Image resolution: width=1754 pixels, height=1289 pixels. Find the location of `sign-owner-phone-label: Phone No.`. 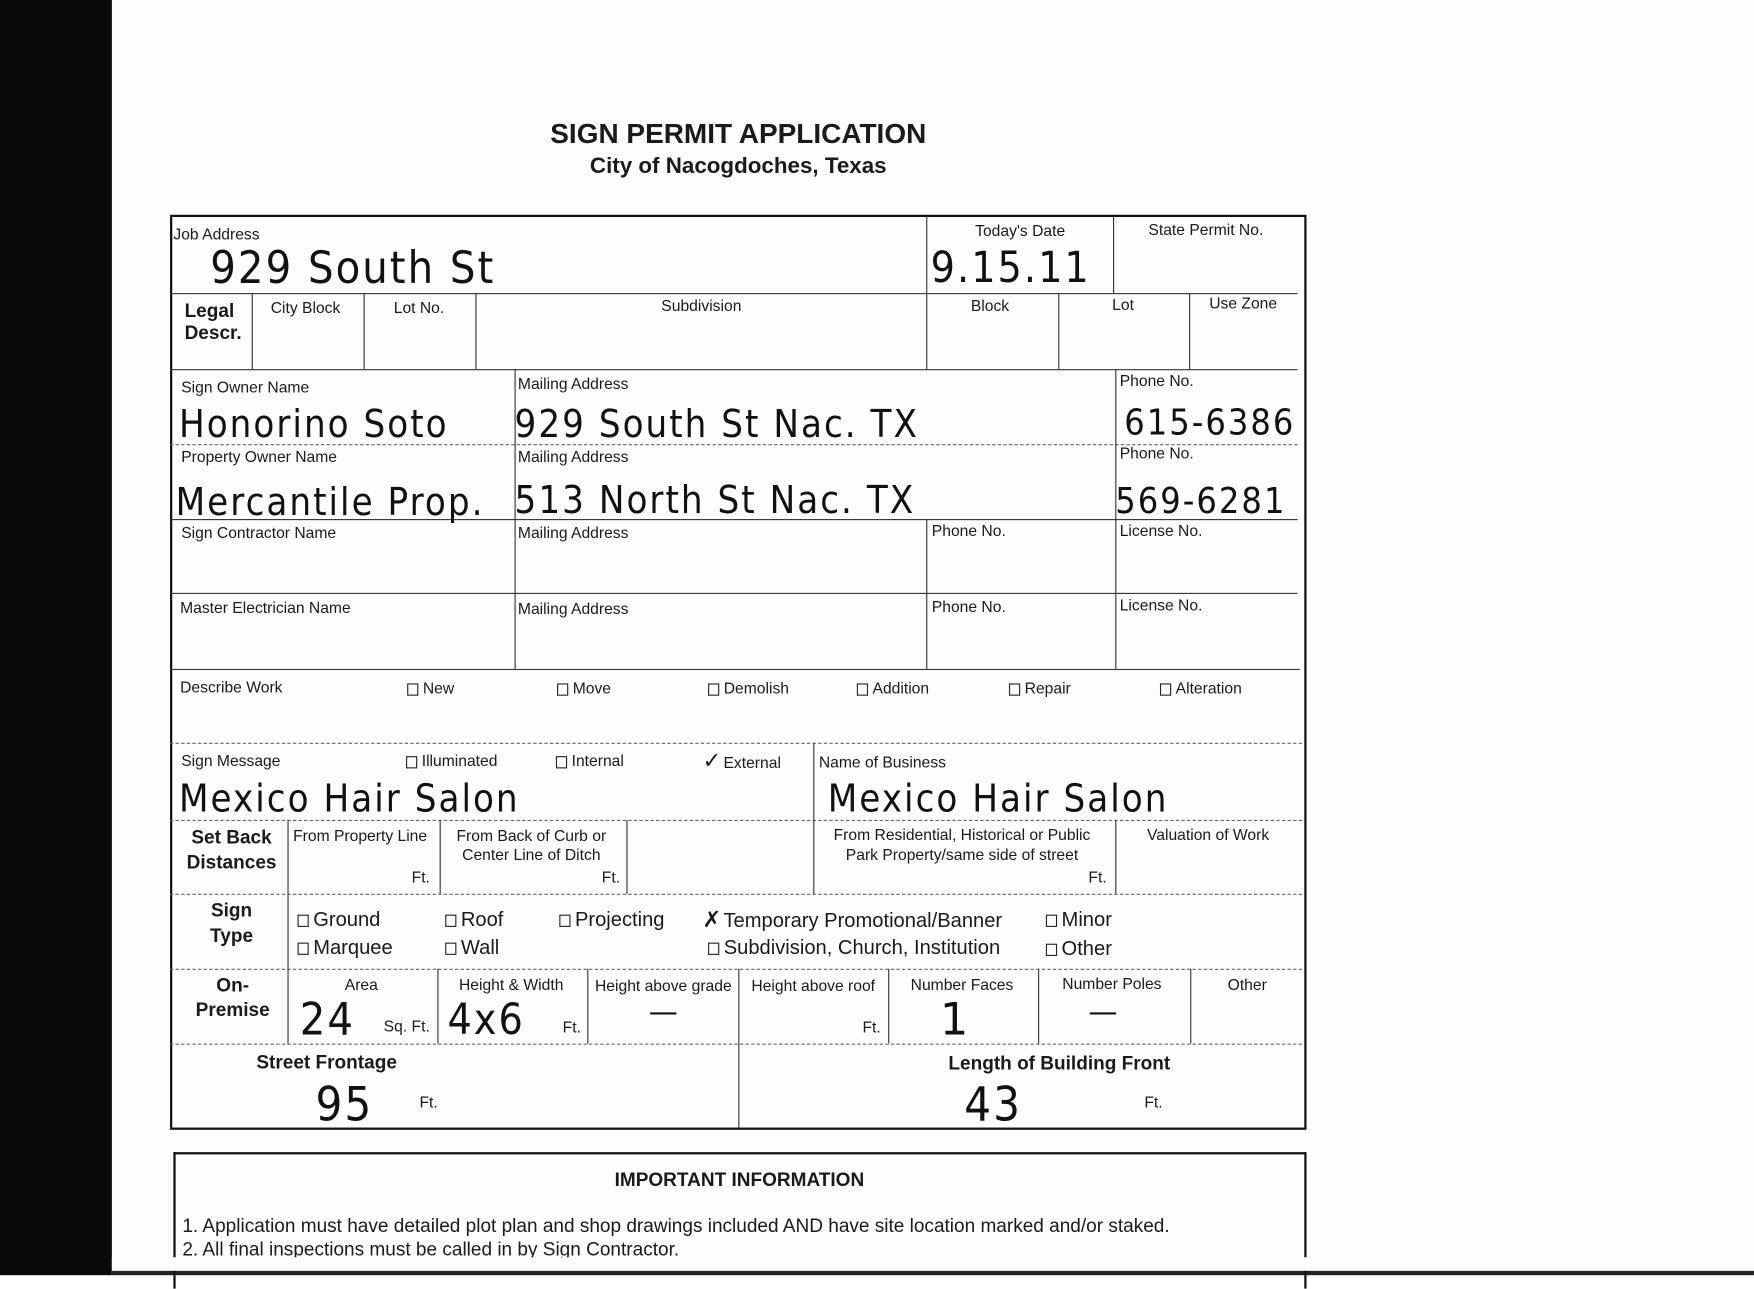

sign-owner-phone-label: Phone No. is located at coordinates (1156, 380).